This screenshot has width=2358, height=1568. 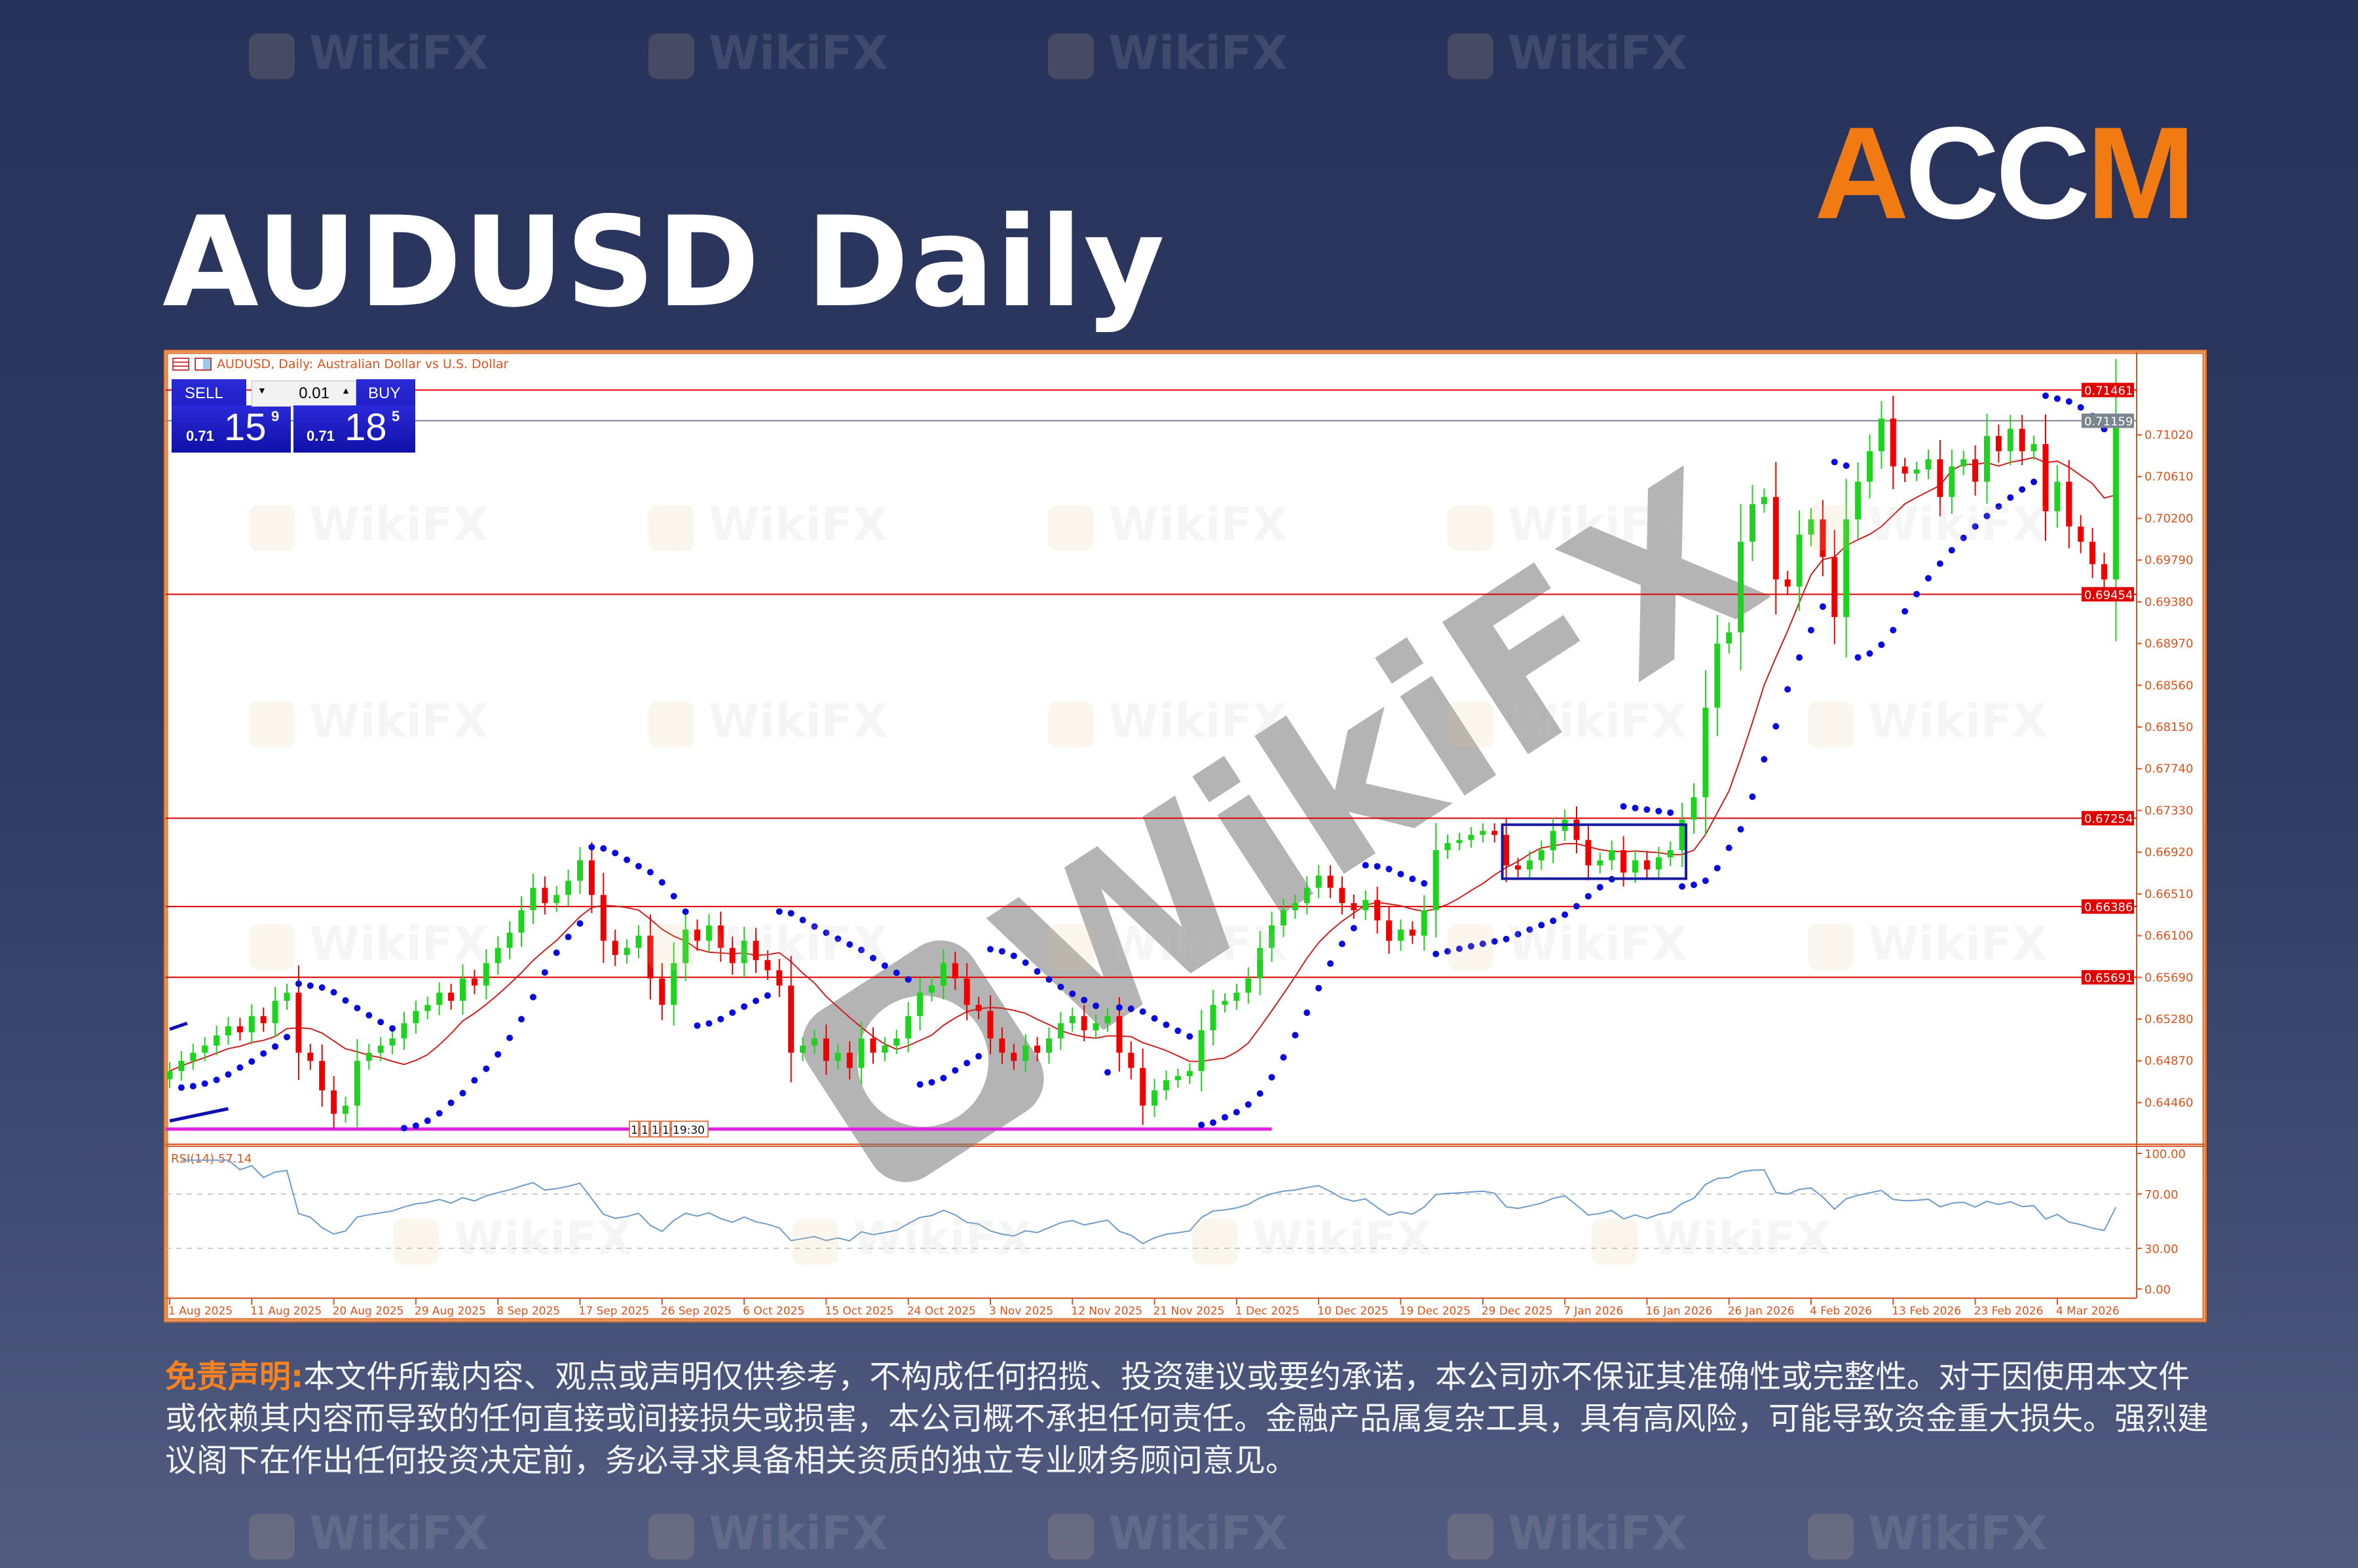 I want to click on buy-price-sup: 5, so click(x=396, y=416).